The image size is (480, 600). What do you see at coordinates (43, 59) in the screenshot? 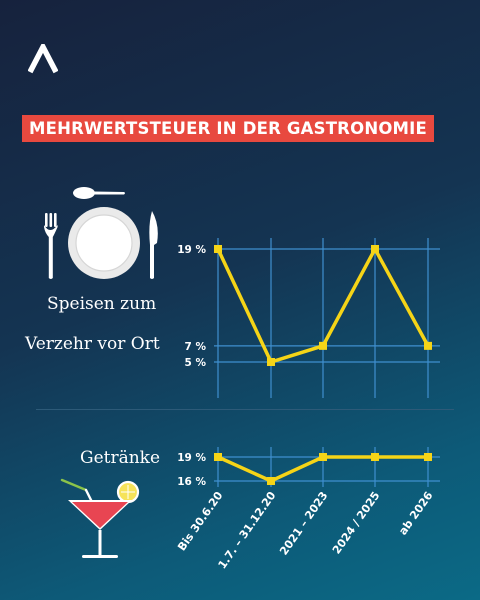
I see `abstract-a-logo-icon` at bounding box center [43, 59].